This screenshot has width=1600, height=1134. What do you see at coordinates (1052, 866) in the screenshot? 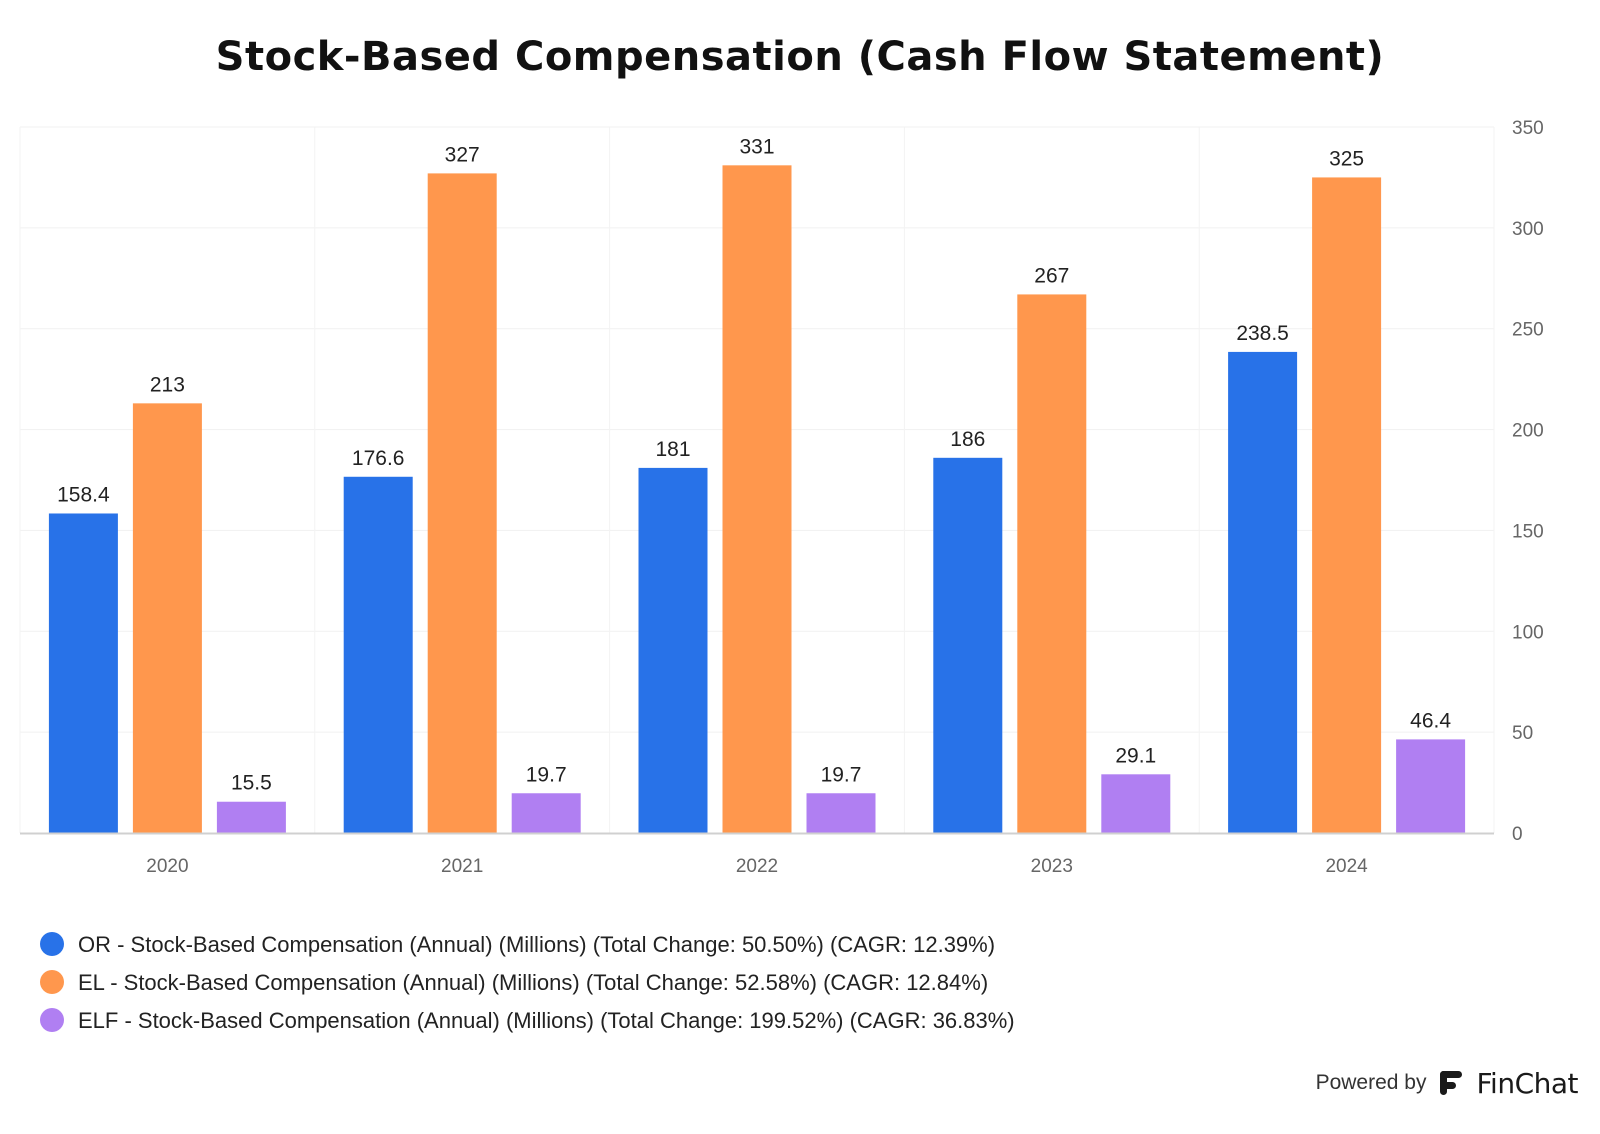
I see `x-tick-label-2023: 2023` at bounding box center [1052, 866].